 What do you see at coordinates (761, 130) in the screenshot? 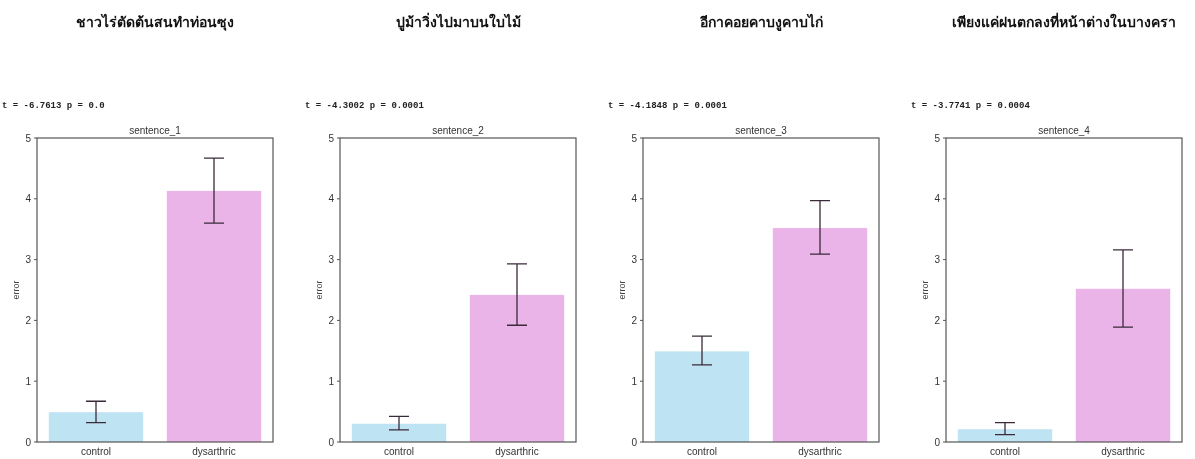
I see `chart-subtitle: sentence_3` at bounding box center [761, 130].